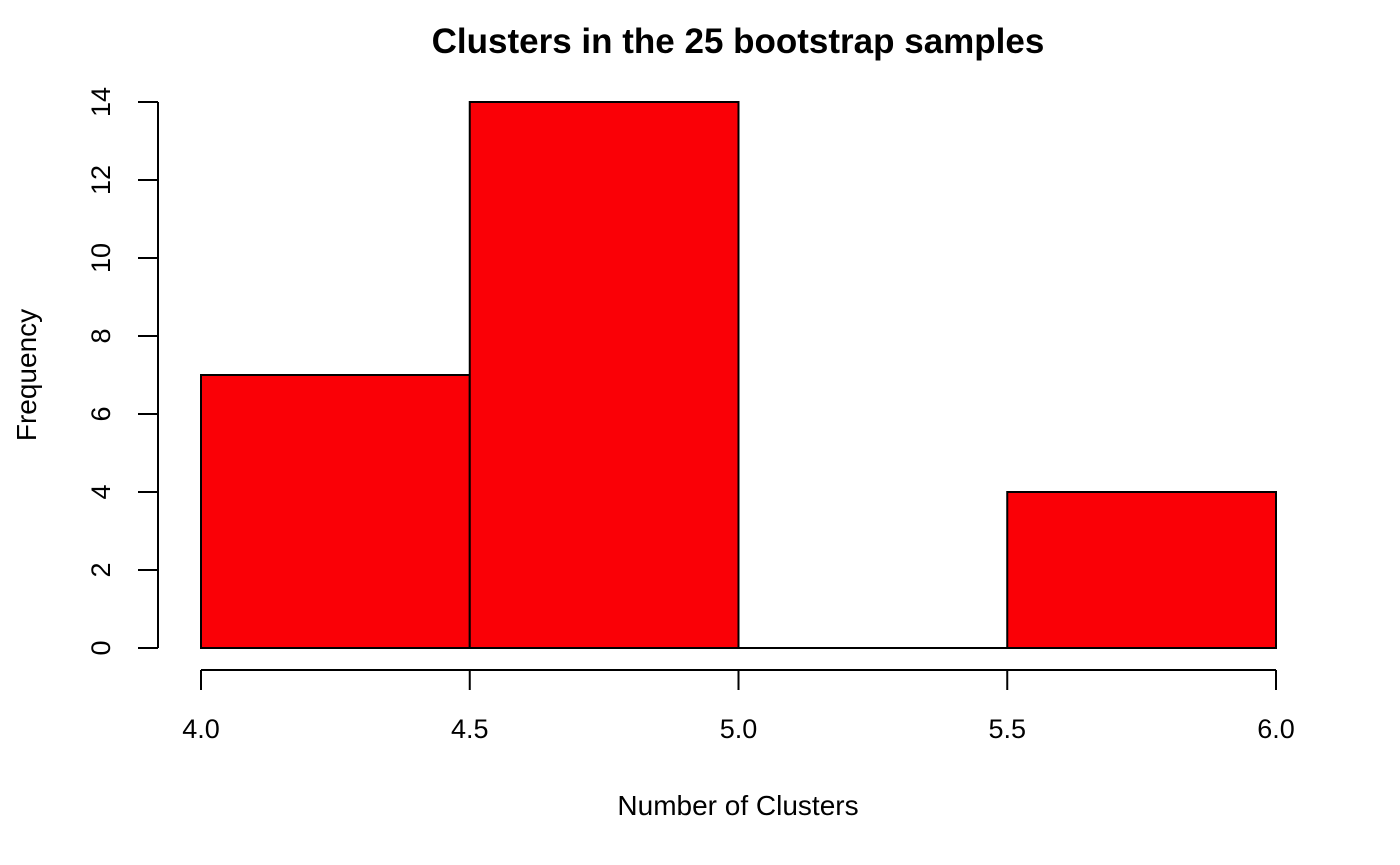 The image size is (1400, 865). I want to click on x-tick-label: 5.0, so click(739, 729).